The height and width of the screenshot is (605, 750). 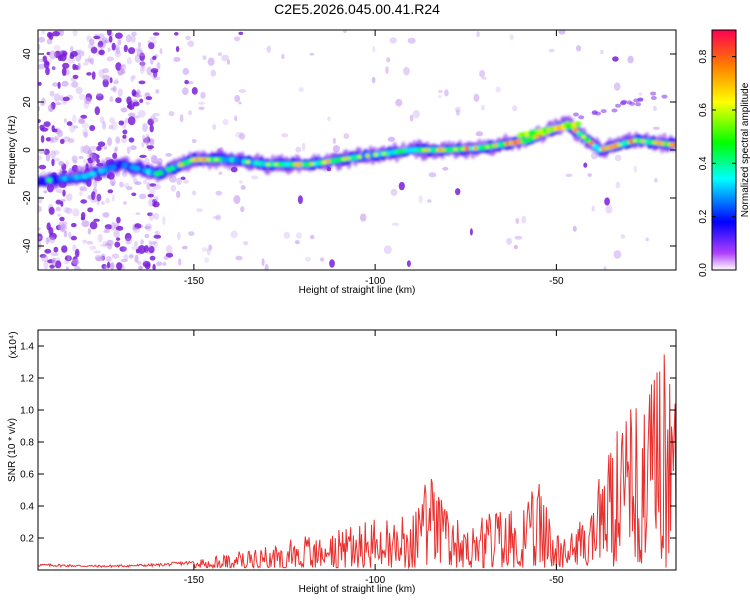 I want to click on snr-x-label: Height of straight line (km), so click(x=357, y=589).